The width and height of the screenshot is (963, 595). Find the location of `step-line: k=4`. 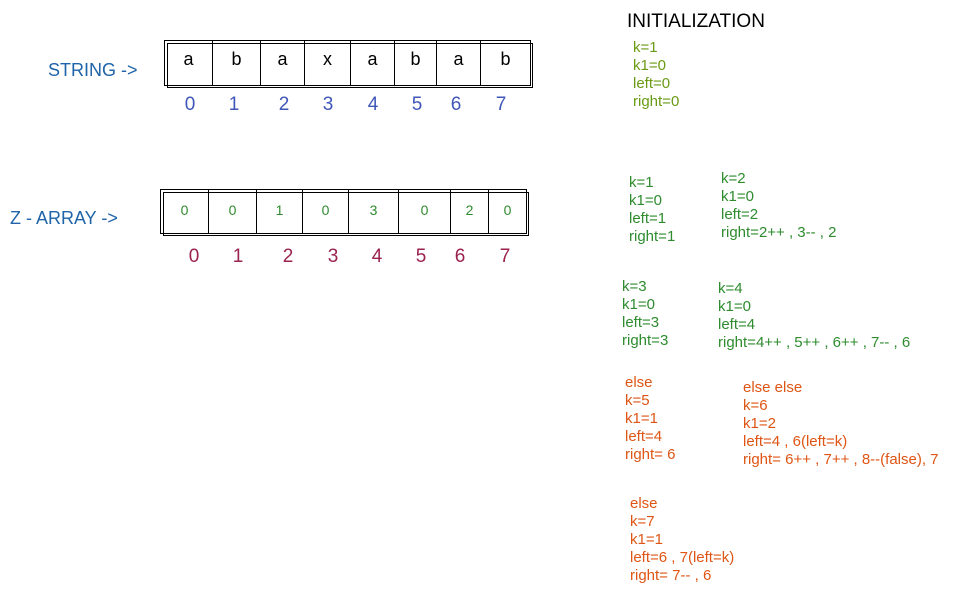

step-line: k=4 is located at coordinates (730, 288).